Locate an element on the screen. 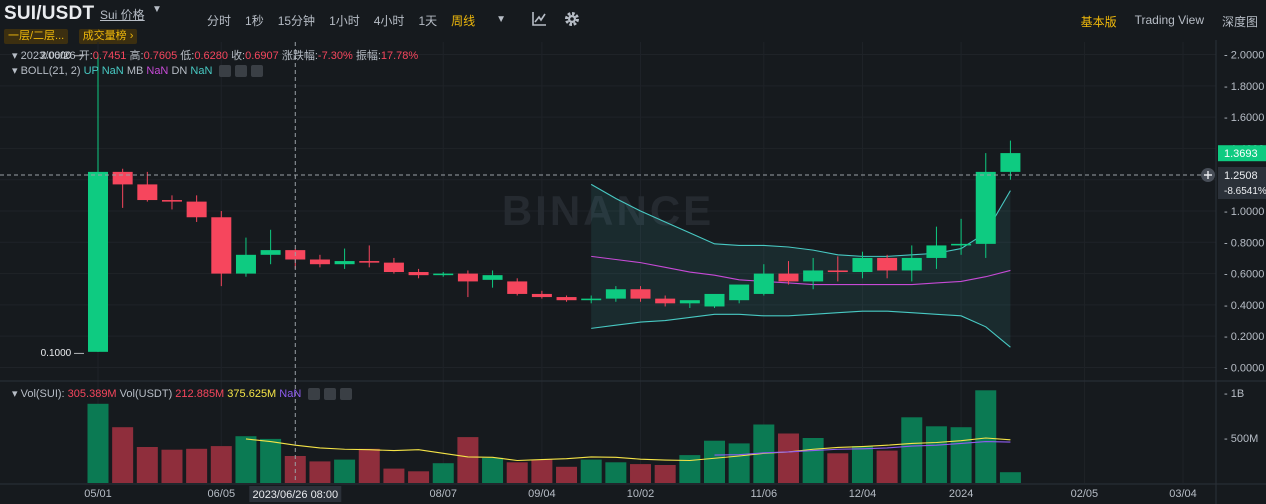 The image size is (1266, 504). vol-ma1-value: 375.625M is located at coordinates (252, 394).